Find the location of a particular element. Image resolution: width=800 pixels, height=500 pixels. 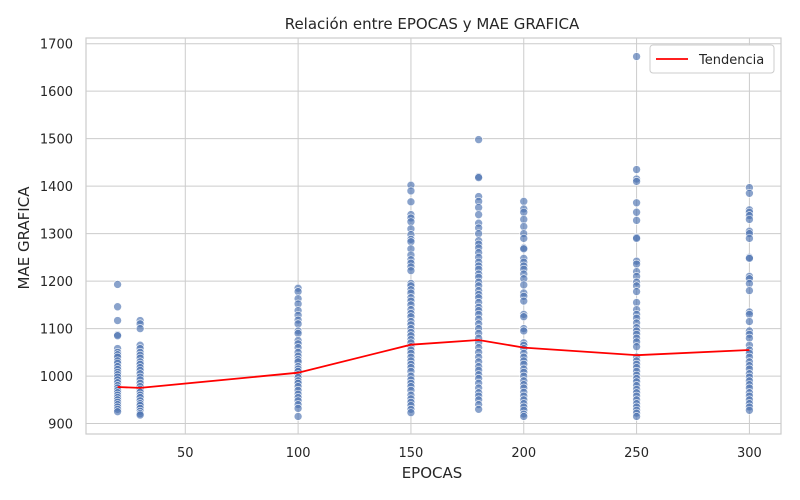

chart-title: Relación entre EPOCAS y MAE GRAFICA is located at coordinates (432, 24).